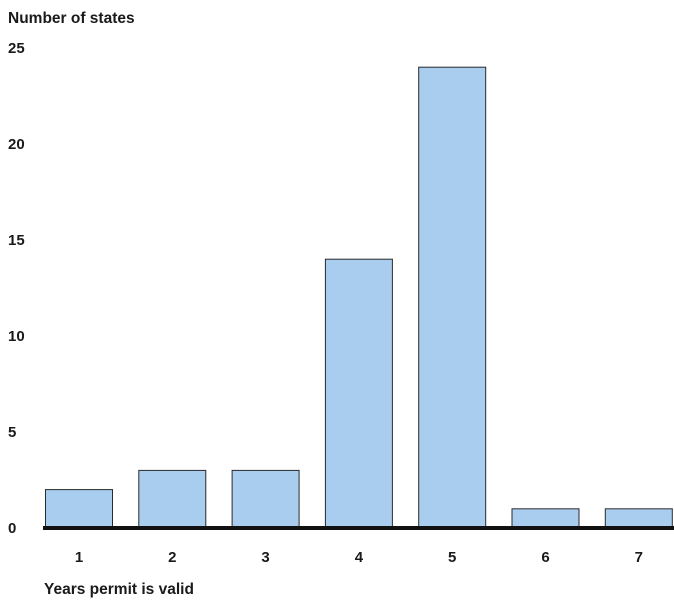 The width and height of the screenshot is (674, 600). Describe the element at coordinates (79, 557) in the screenshot. I see `x-tick-label: 1` at that location.